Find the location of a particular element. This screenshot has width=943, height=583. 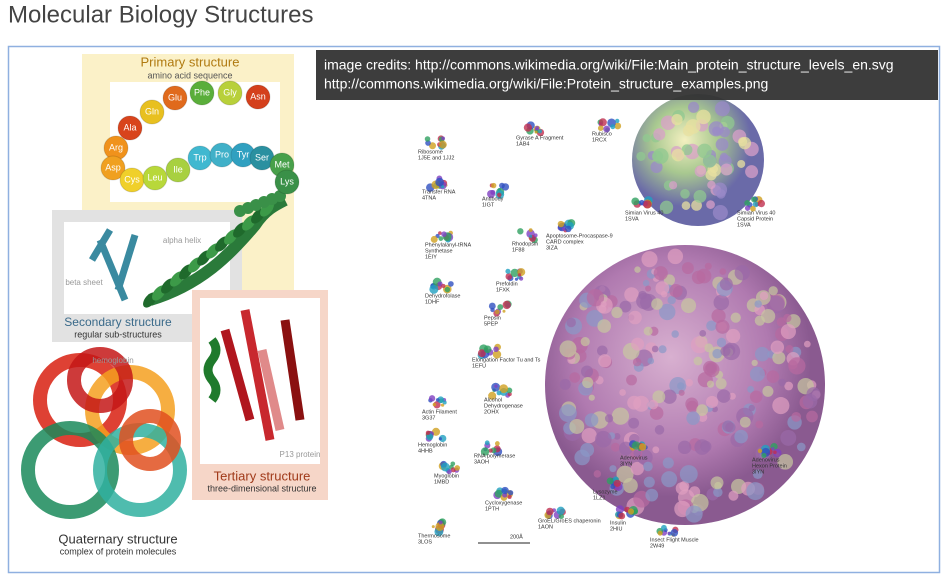

example-label: 1F88 is located at coordinates (518, 250).